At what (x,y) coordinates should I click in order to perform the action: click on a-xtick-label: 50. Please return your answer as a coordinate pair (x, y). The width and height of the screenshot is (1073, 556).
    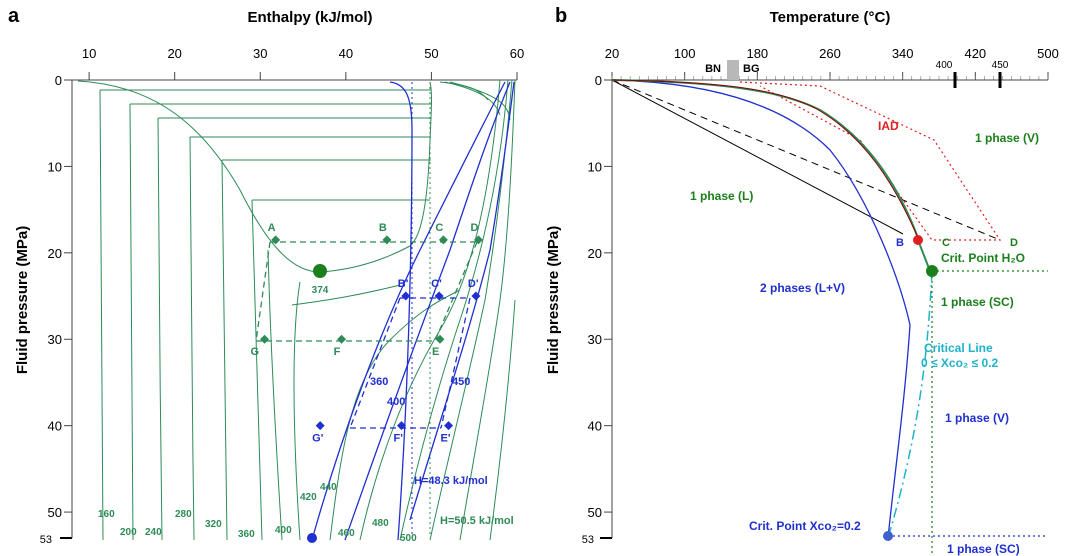
    Looking at the image, I should click on (431, 53).